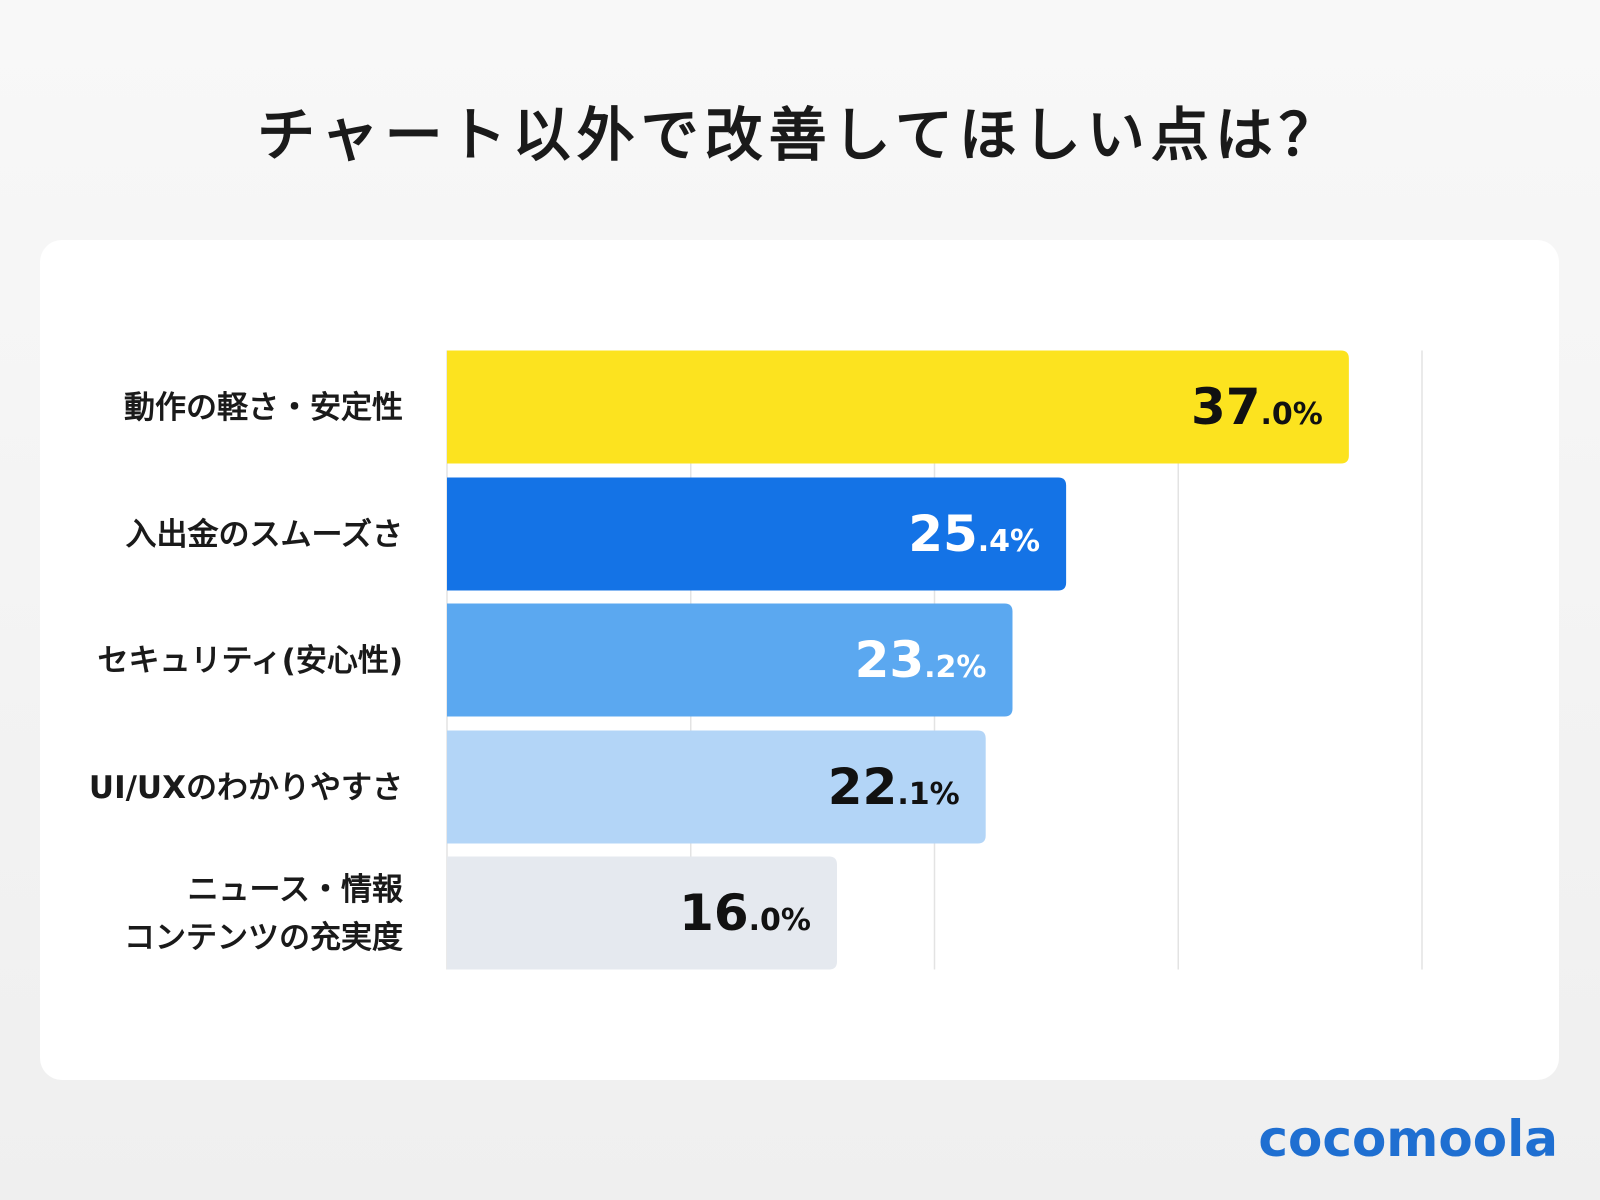 This screenshot has height=1200, width=1600. Describe the element at coordinates (250, 661) in the screenshot. I see `category-label: セキュリティ(安心性)` at that location.